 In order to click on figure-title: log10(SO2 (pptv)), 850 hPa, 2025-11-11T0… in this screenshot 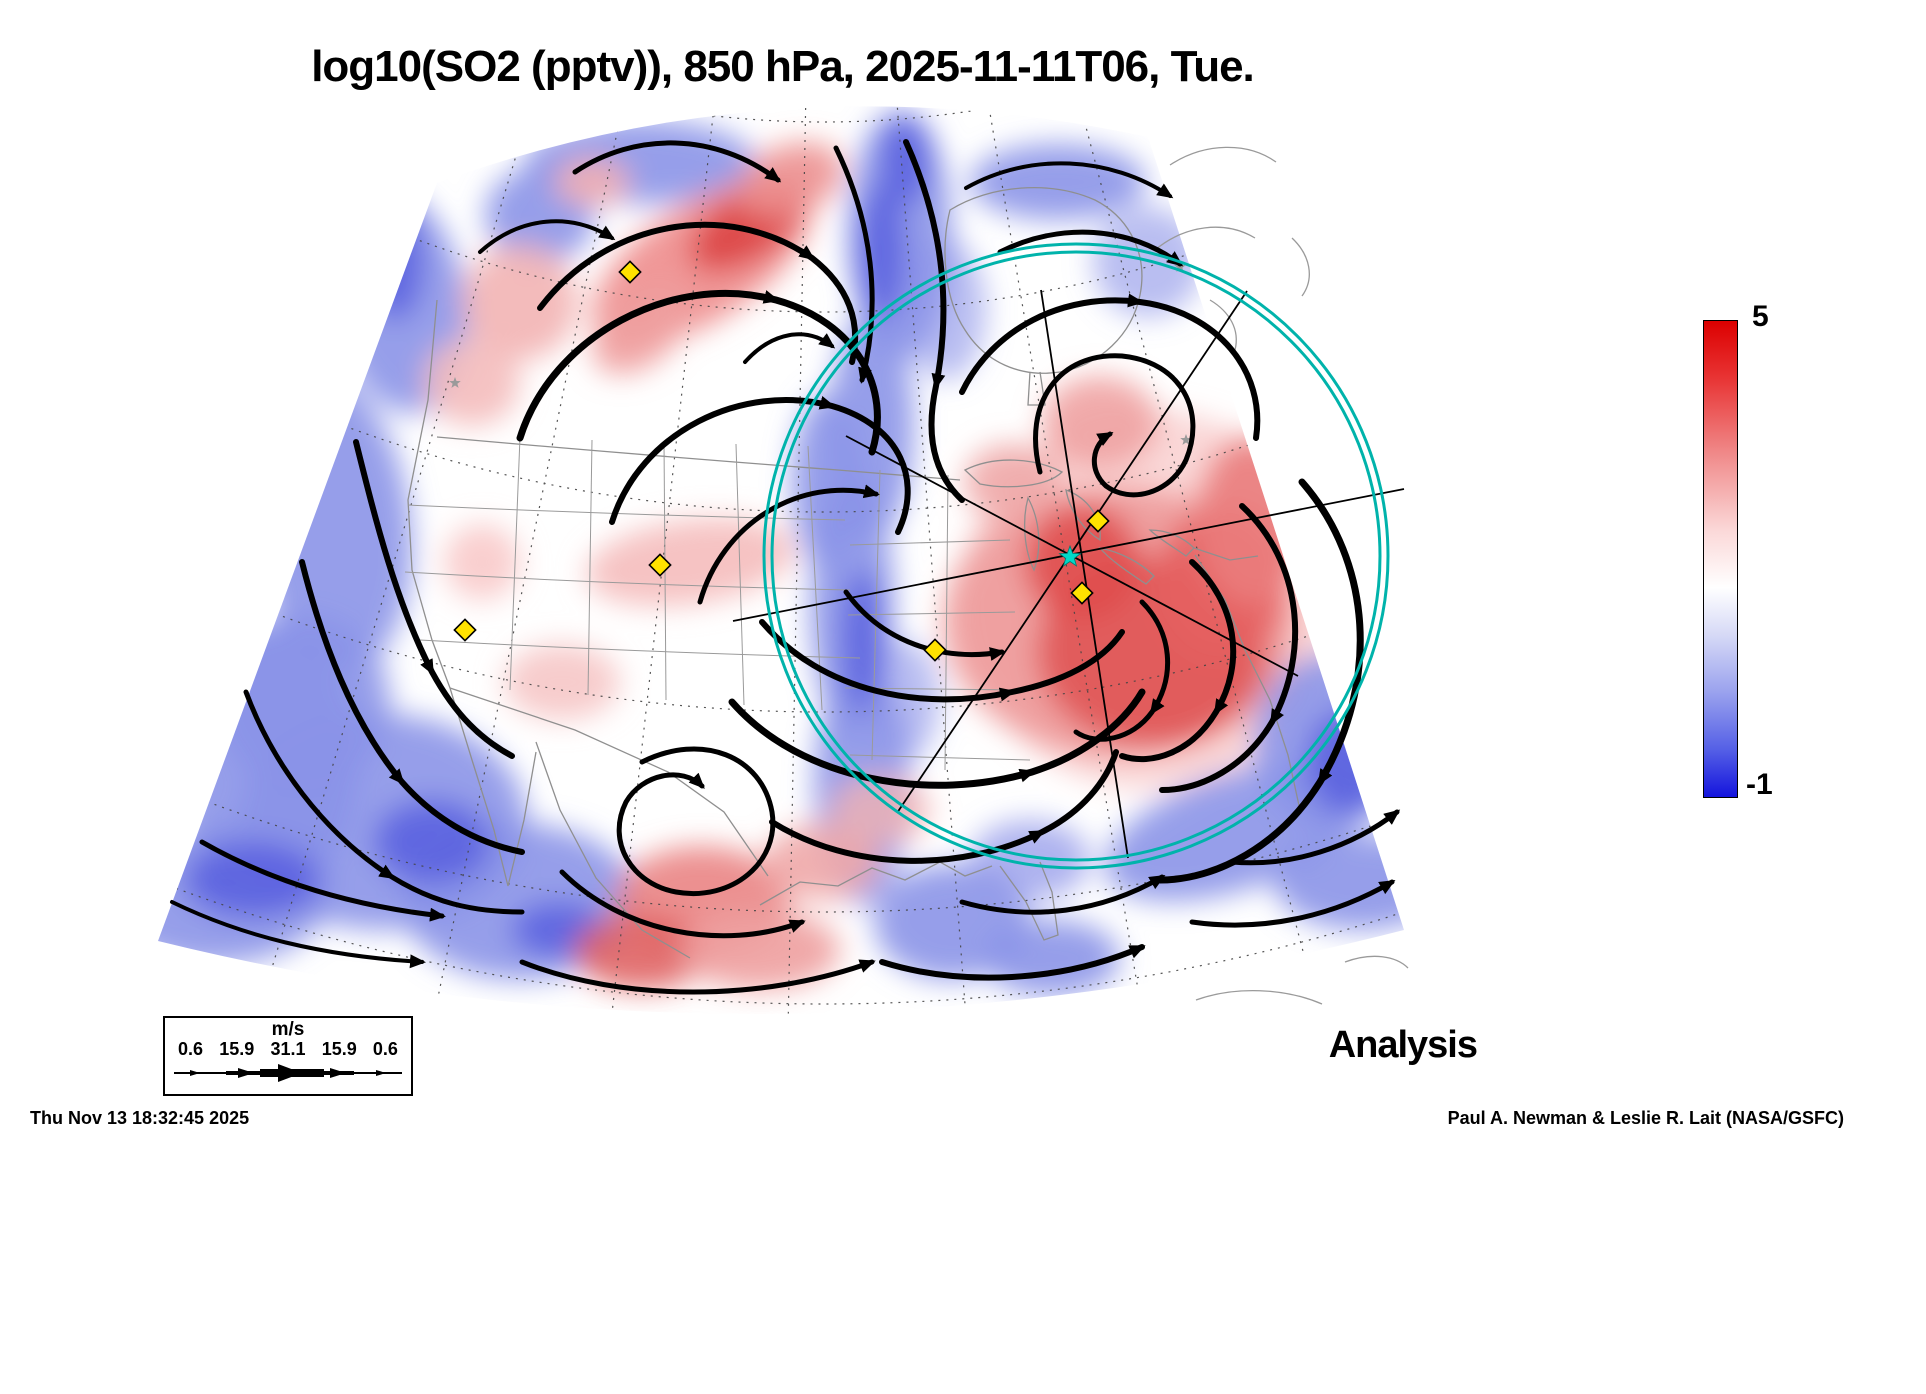, I will do `click(783, 66)`.